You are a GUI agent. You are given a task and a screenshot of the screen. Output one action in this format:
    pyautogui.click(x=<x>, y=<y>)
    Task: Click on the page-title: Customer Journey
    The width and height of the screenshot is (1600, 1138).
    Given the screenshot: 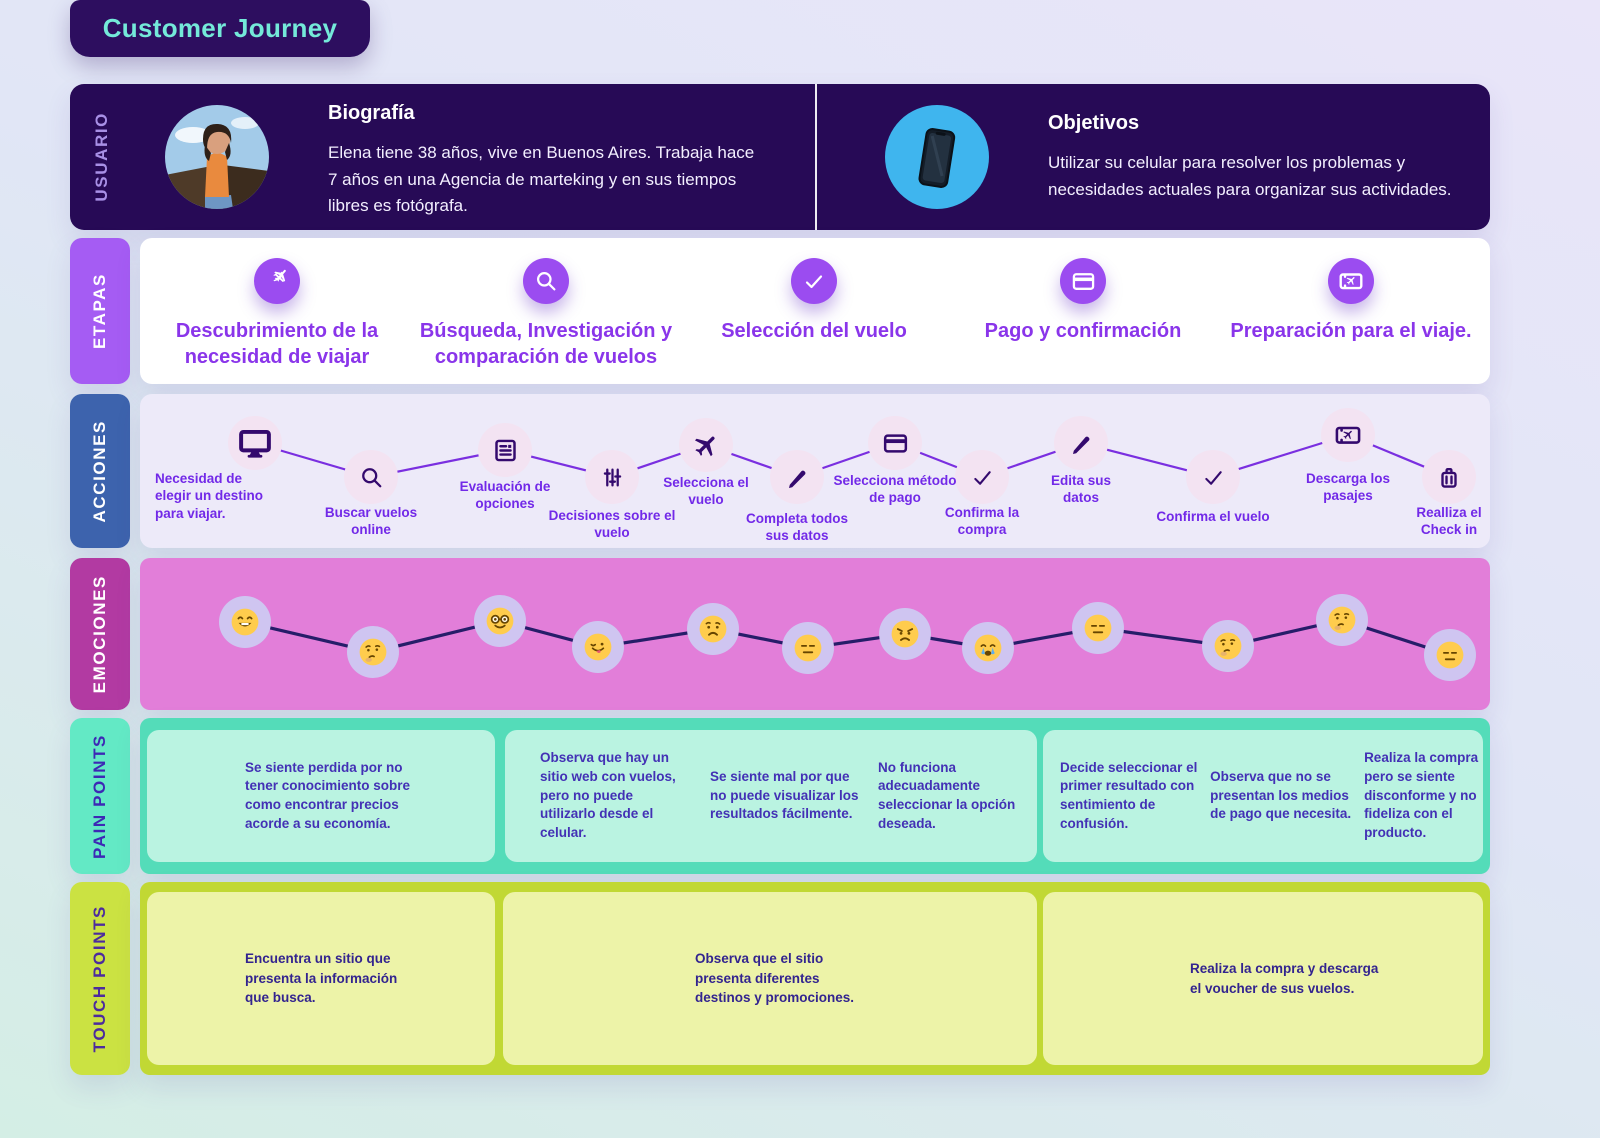 What is the action you would take?
    pyautogui.click(x=220, y=28)
    